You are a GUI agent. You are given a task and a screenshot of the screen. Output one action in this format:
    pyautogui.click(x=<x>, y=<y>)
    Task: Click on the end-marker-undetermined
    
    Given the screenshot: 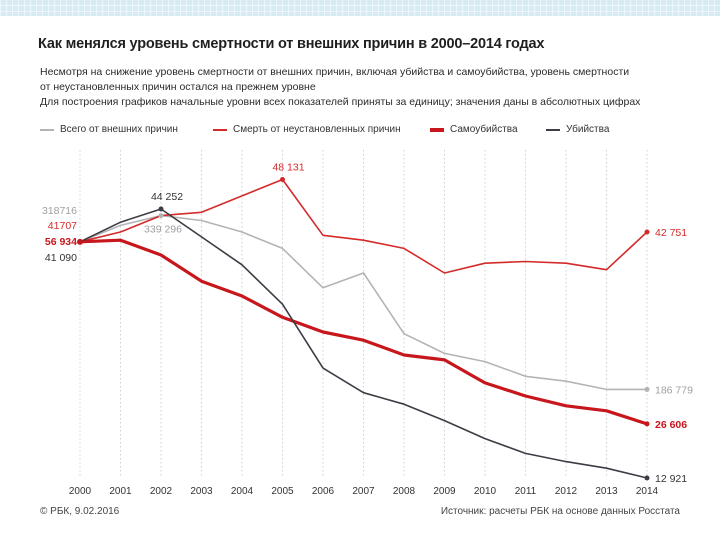 What is the action you would take?
    pyautogui.click(x=647, y=232)
    